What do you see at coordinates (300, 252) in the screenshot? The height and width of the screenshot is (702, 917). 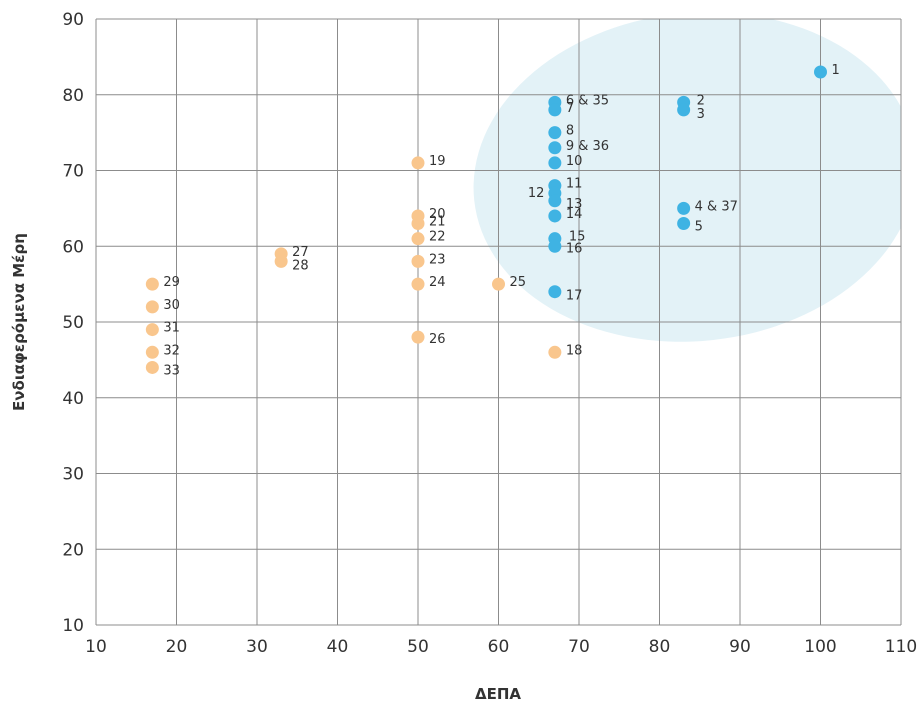 I see `data-point-label: 27` at bounding box center [300, 252].